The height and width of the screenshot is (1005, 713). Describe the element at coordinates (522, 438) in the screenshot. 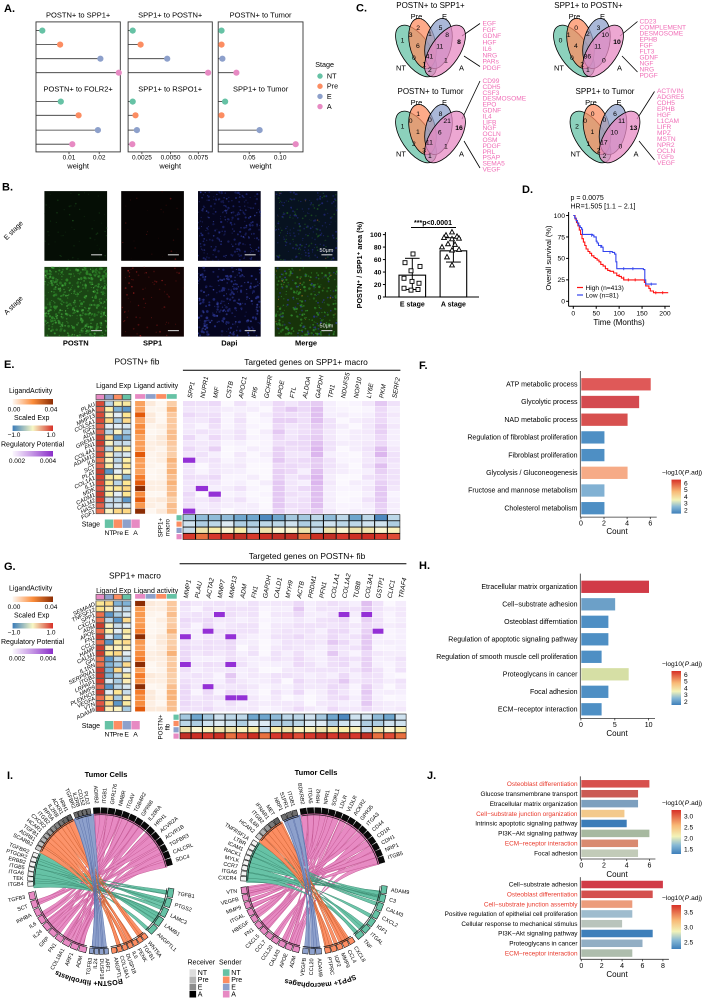

I see `svg-text:Regulation of fibroblast proli: Regulation of fibroblast proliferation` at that location.